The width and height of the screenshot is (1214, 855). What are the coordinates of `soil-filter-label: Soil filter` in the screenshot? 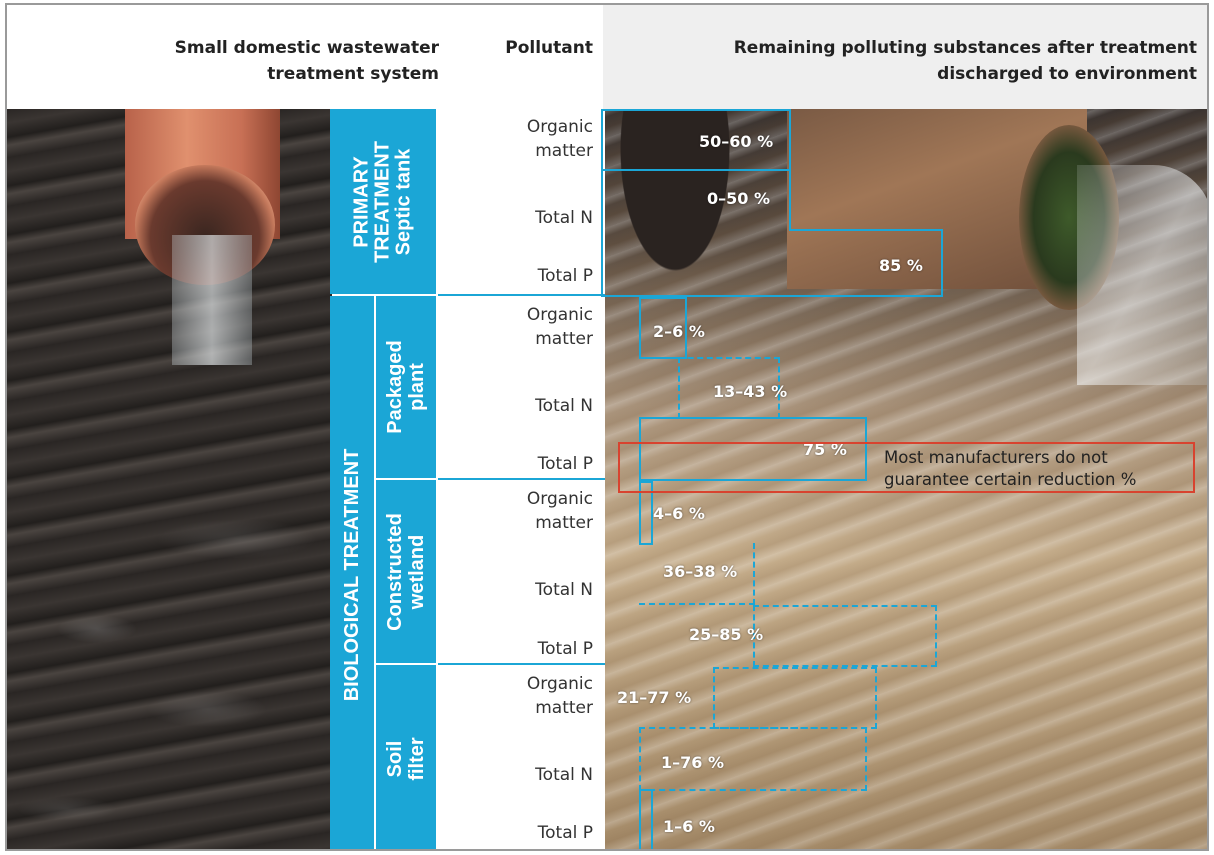 It's located at (406, 758).